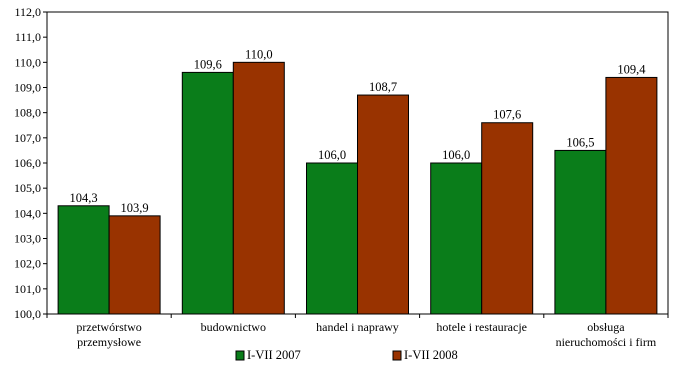 The image size is (675, 374). What do you see at coordinates (27, 163) in the screenshot?
I see `y-tick-label: 106,0` at bounding box center [27, 163].